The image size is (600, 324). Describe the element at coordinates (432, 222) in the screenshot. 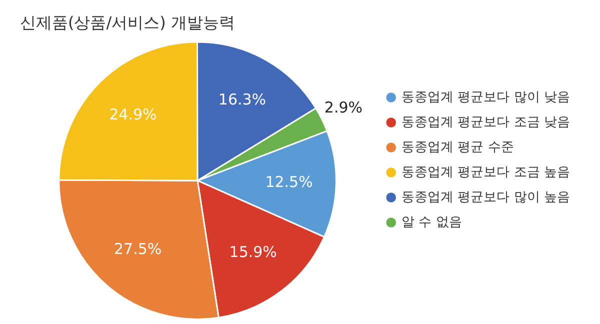

I see `legend-label: 알 수 없음` at that location.